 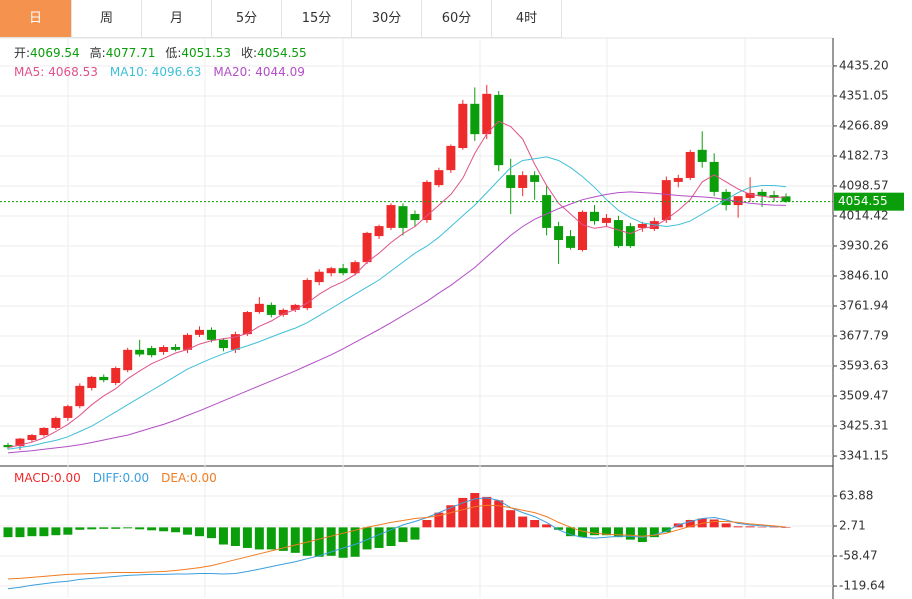 What do you see at coordinates (247, 19) in the screenshot?
I see `tab: 5分` at bounding box center [247, 19].